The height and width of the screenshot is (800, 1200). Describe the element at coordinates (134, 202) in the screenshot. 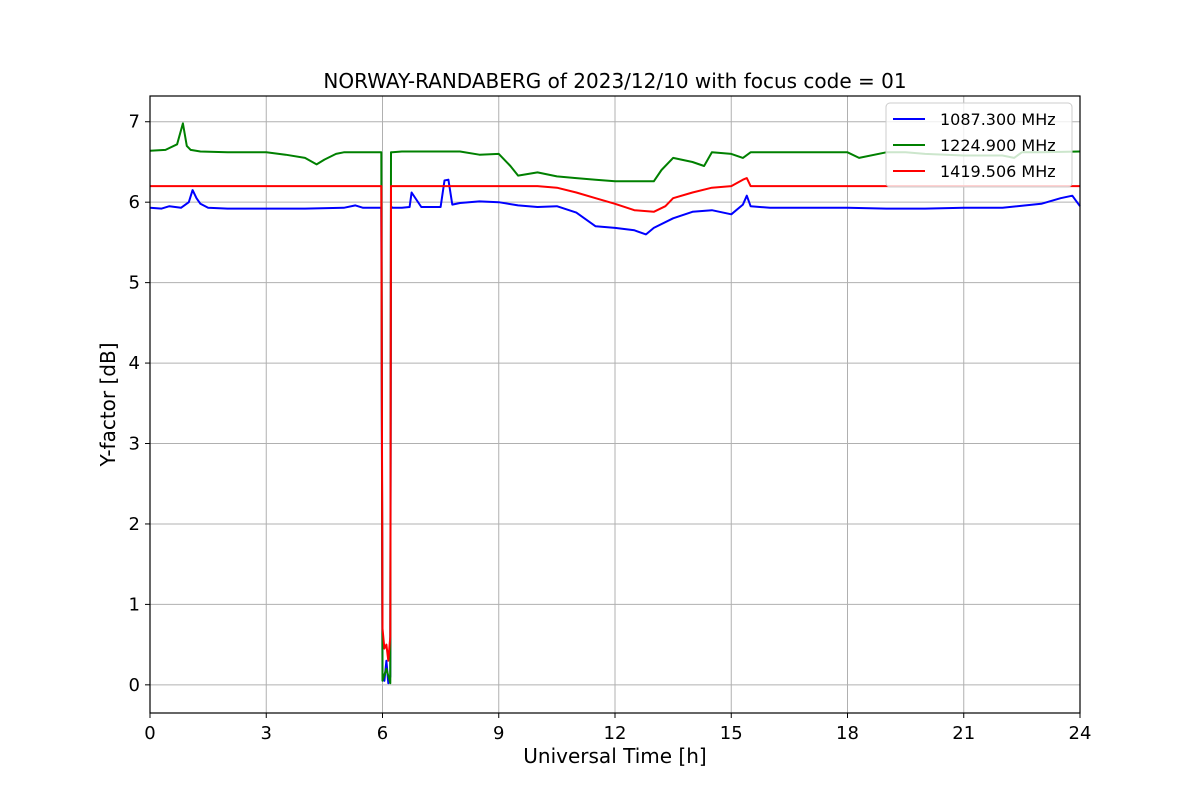

I see `y-tick-label: 6` at that location.